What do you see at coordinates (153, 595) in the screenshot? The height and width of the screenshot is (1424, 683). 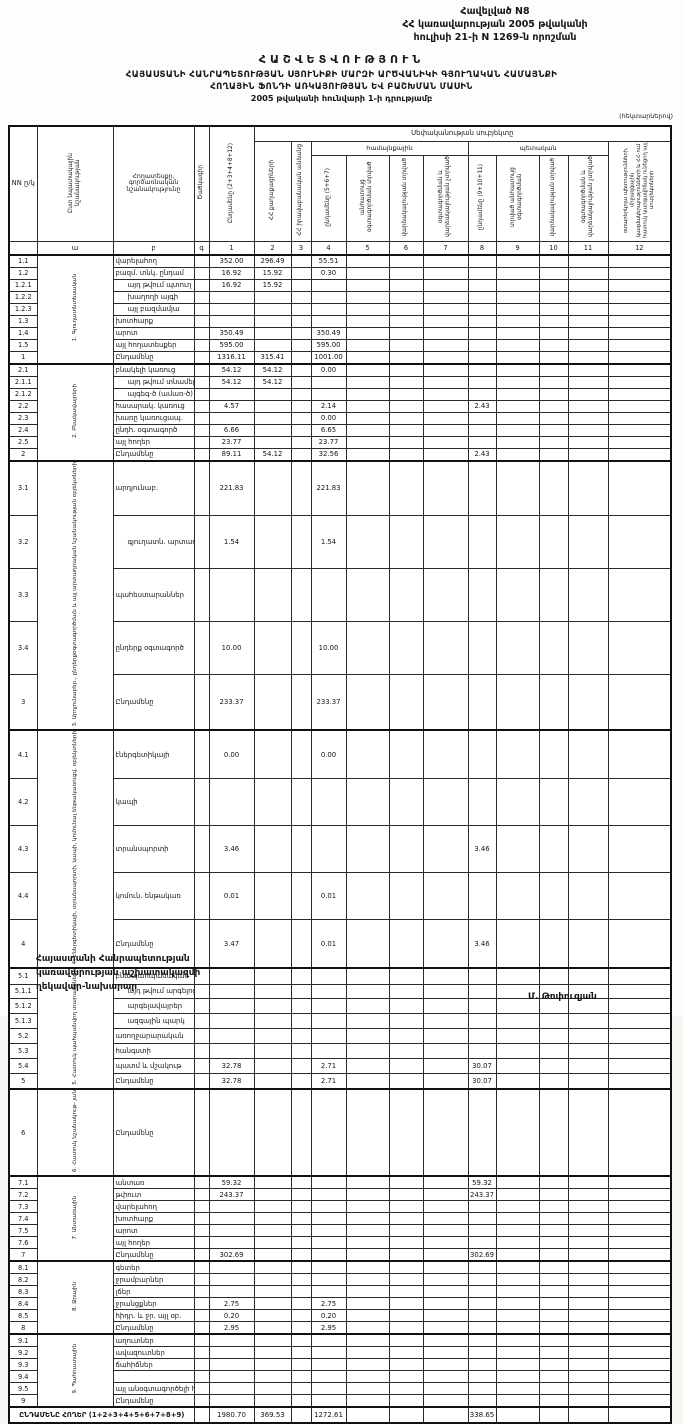 I see `land-type-label: պահեստարաններ` at bounding box center [153, 595].